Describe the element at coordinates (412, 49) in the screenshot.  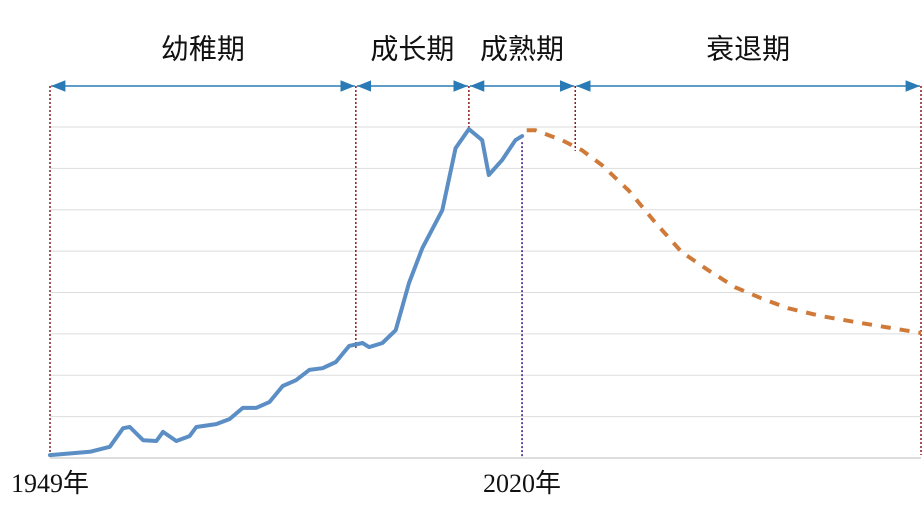
I see `phase-label: 成长期` at that location.